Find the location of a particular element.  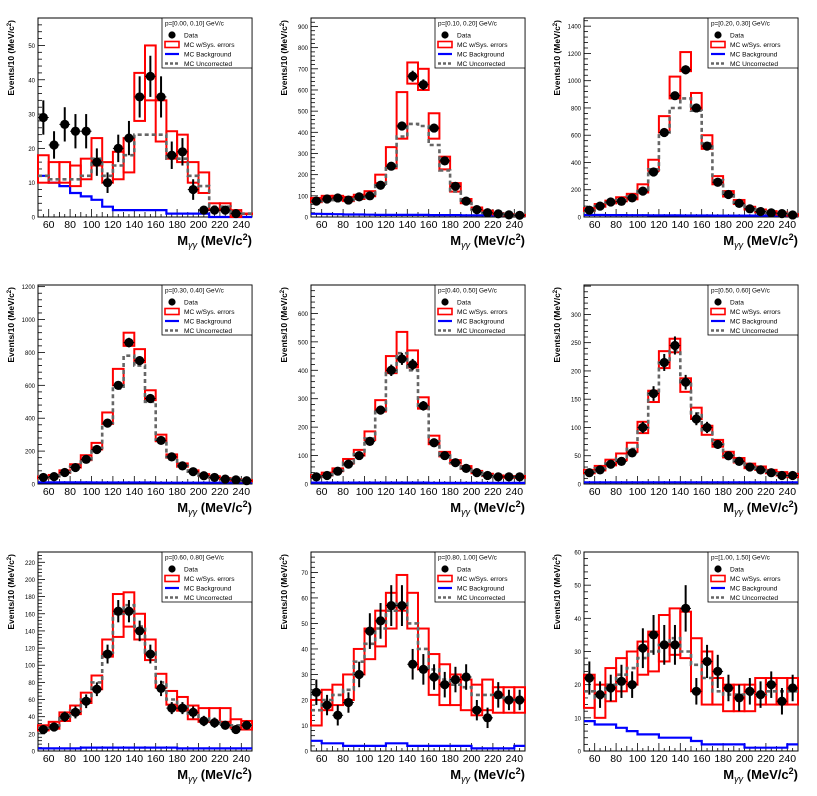

y-tick-label: 120 is located at coordinates (30, 650).